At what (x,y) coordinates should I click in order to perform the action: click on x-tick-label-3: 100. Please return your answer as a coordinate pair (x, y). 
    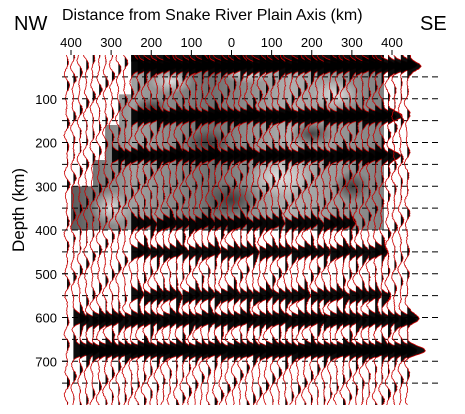
    Looking at the image, I should click on (192, 42).